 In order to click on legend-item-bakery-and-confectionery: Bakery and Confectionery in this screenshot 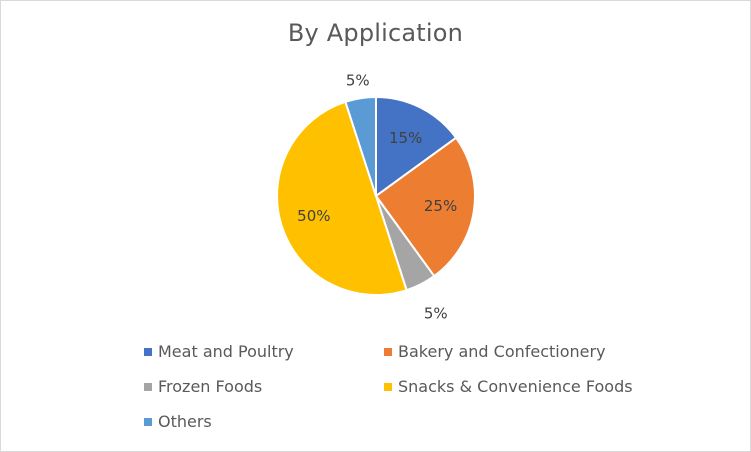, I will do `click(495, 351)`.